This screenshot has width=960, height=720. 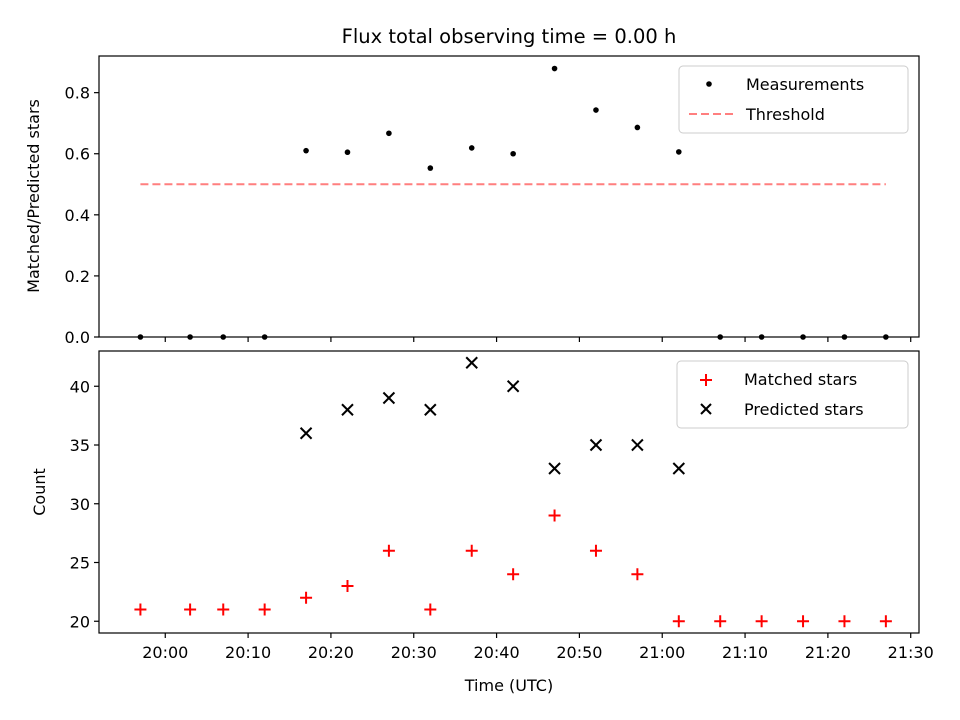 I want to click on bottom-legend-box, so click(x=792, y=394).